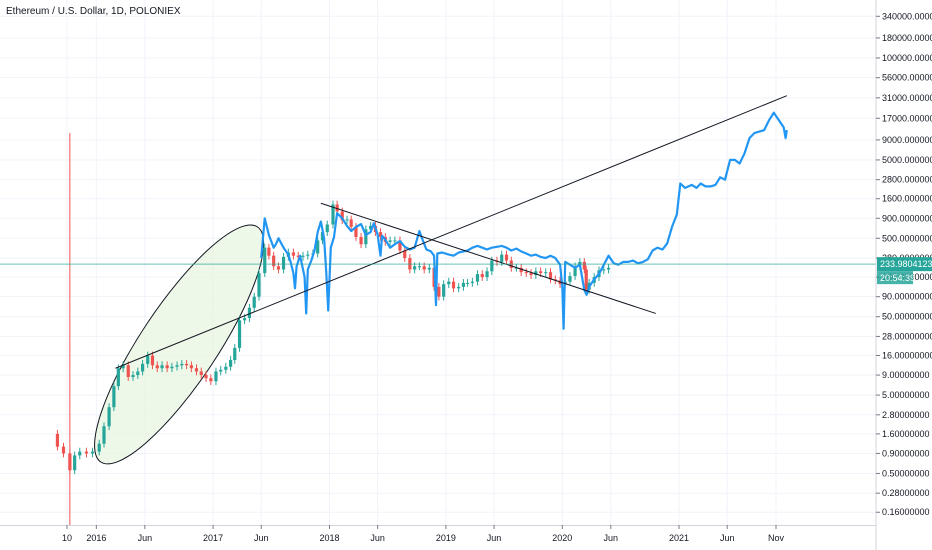  Describe the element at coordinates (907, 38) in the screenshot. I see `price-axis-tick-label: 180000.00000000` at that location.